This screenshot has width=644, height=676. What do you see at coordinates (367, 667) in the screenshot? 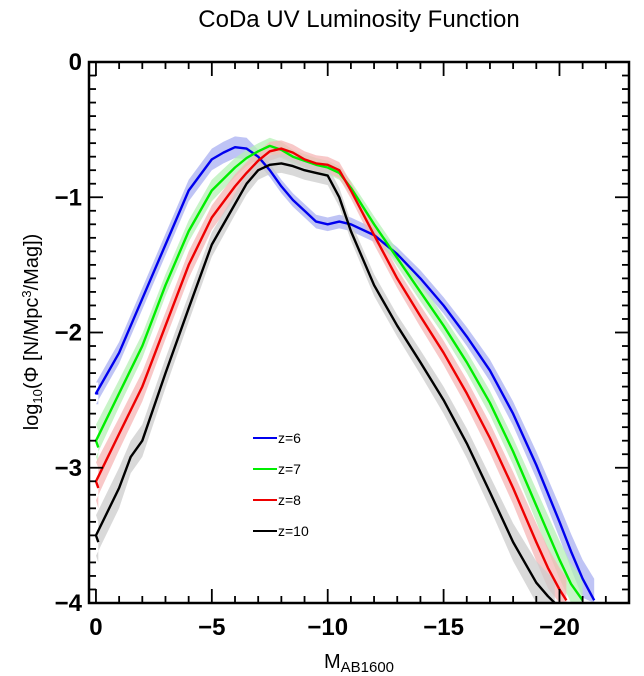
I see `x-axis-label-sub: AB1600` at bounding box center [367, 667].